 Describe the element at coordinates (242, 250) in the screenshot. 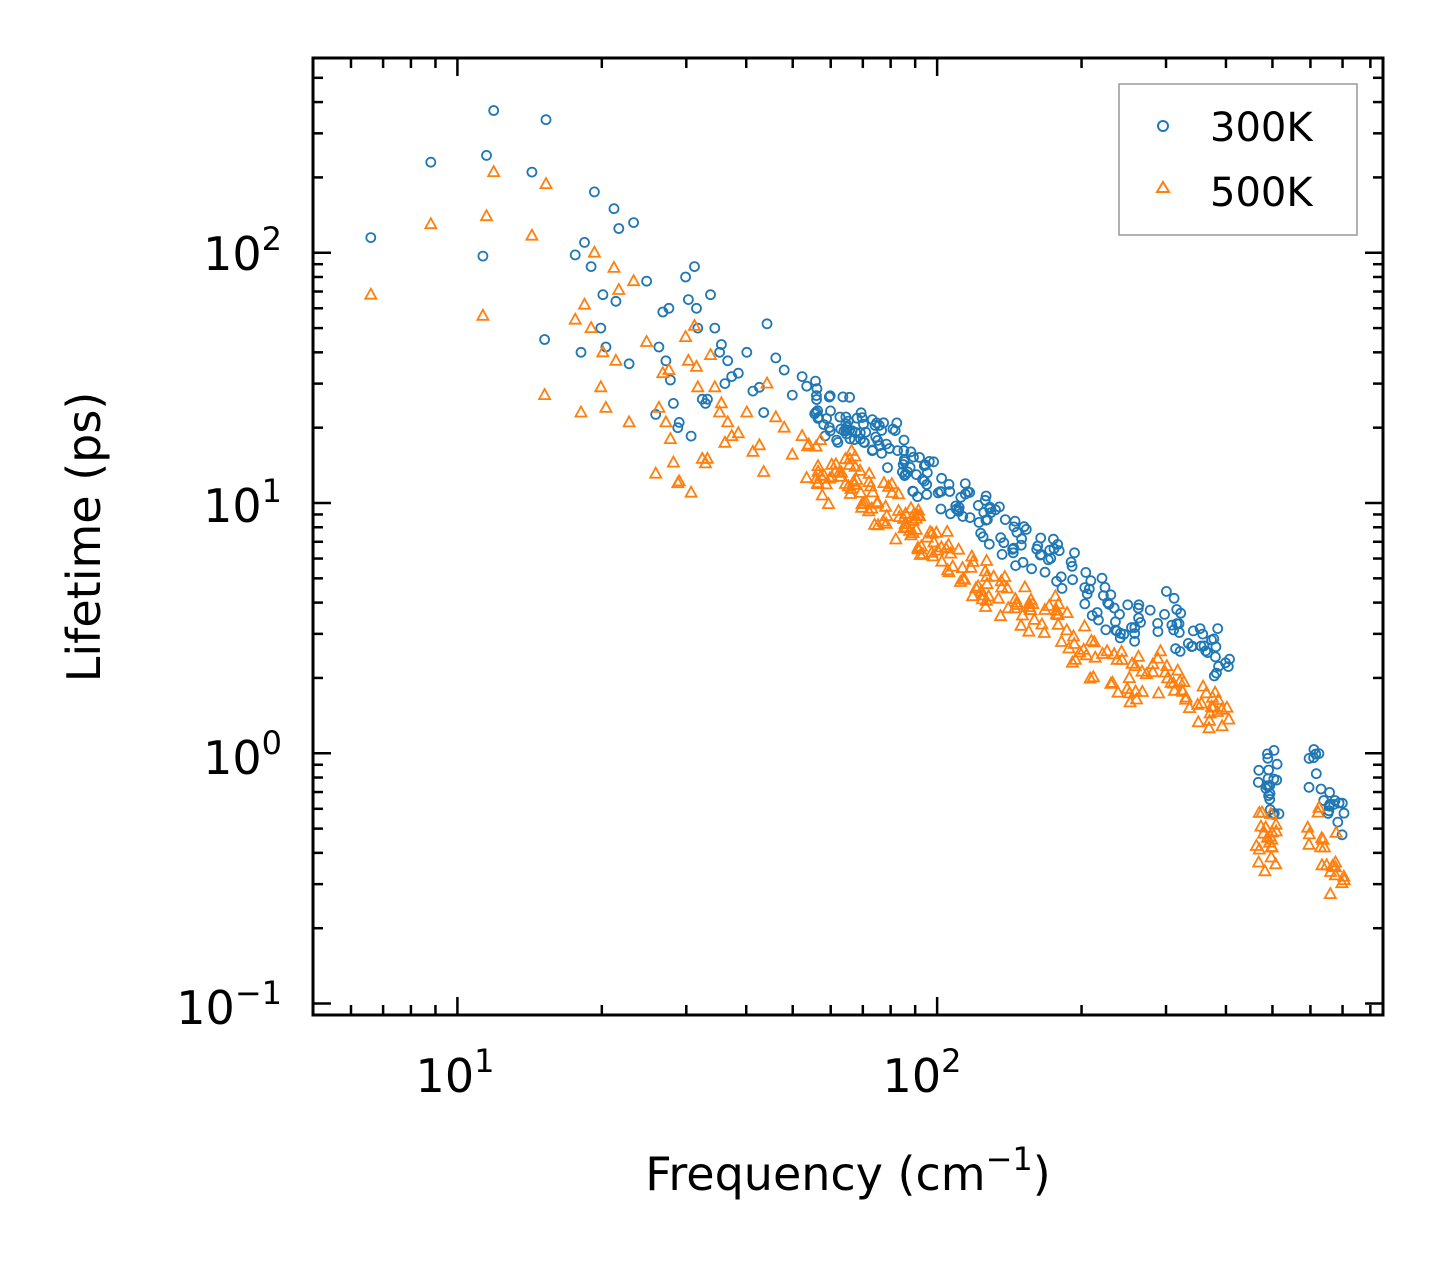

I see `y-tick-label-100: 10²` at that location.